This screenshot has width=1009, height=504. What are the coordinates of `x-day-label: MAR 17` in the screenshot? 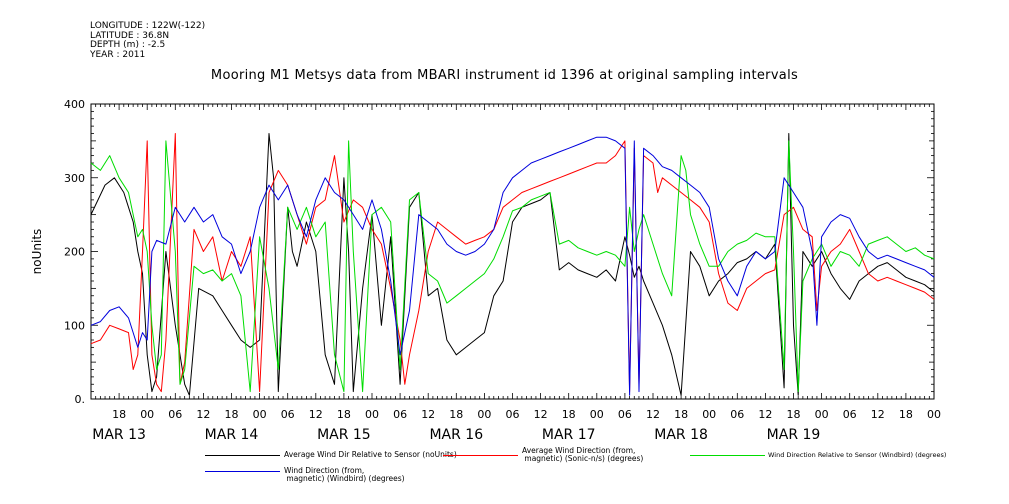 It's located at (569, 435).